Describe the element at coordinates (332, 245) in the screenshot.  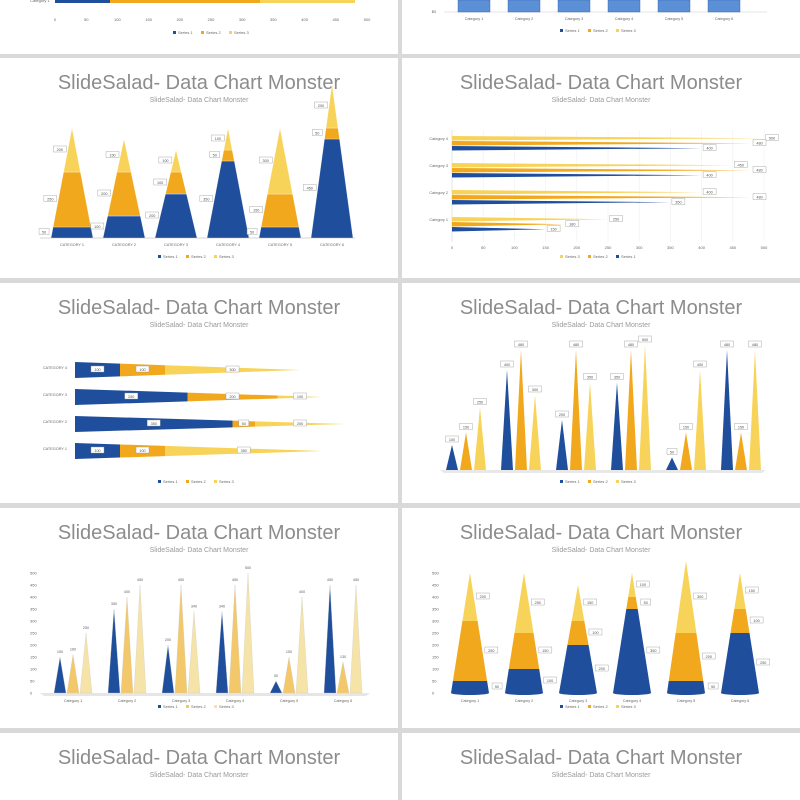
I see `category-label: CATEGORY 6` at that location.